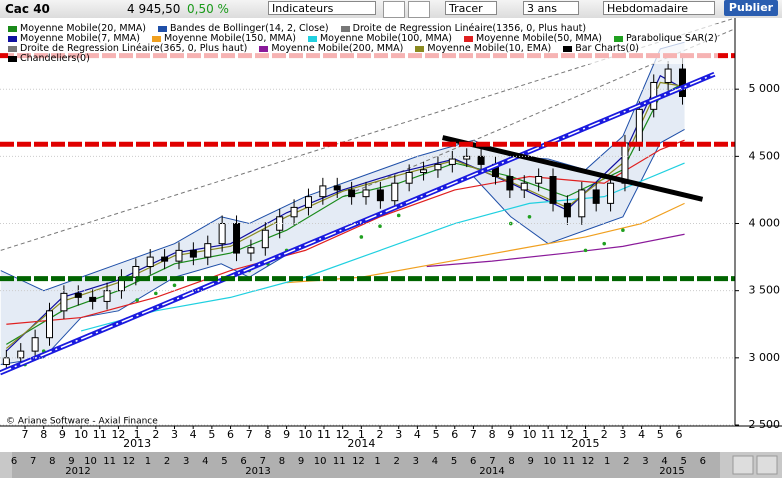 The height and width of the screenshot is (478, 782). Describe the element at coordinates (436, 434) in the screenshot. I see `x-tick-label: 5` at that location.